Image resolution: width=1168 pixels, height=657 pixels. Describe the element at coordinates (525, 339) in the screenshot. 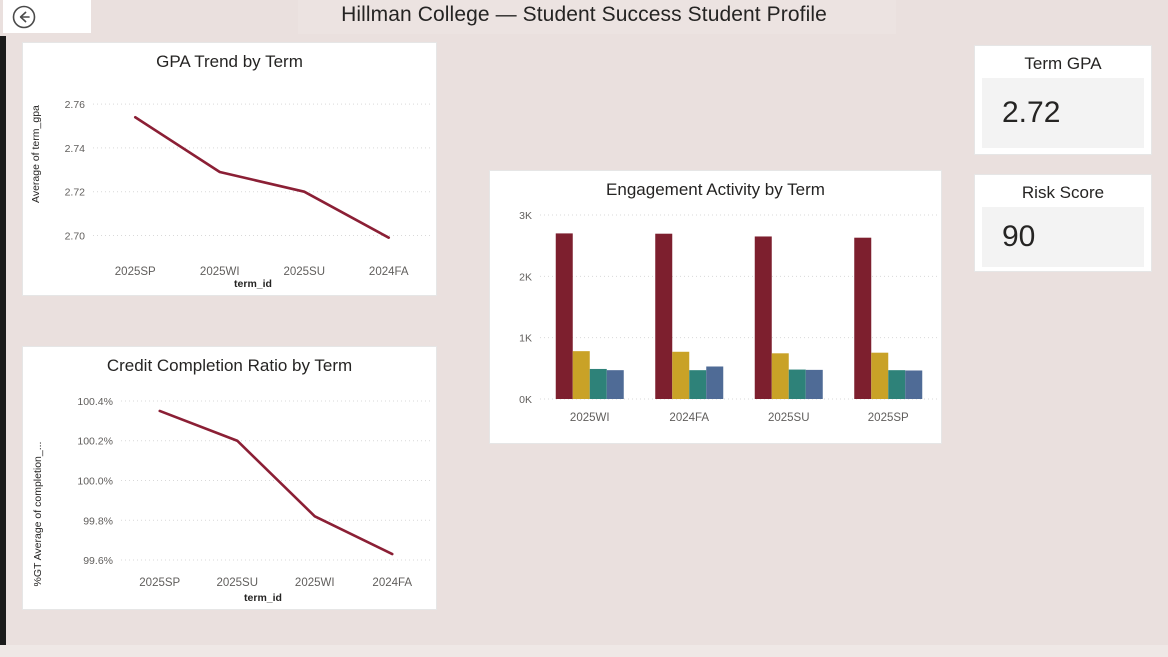

I see `svg-text: 1K` at that location.